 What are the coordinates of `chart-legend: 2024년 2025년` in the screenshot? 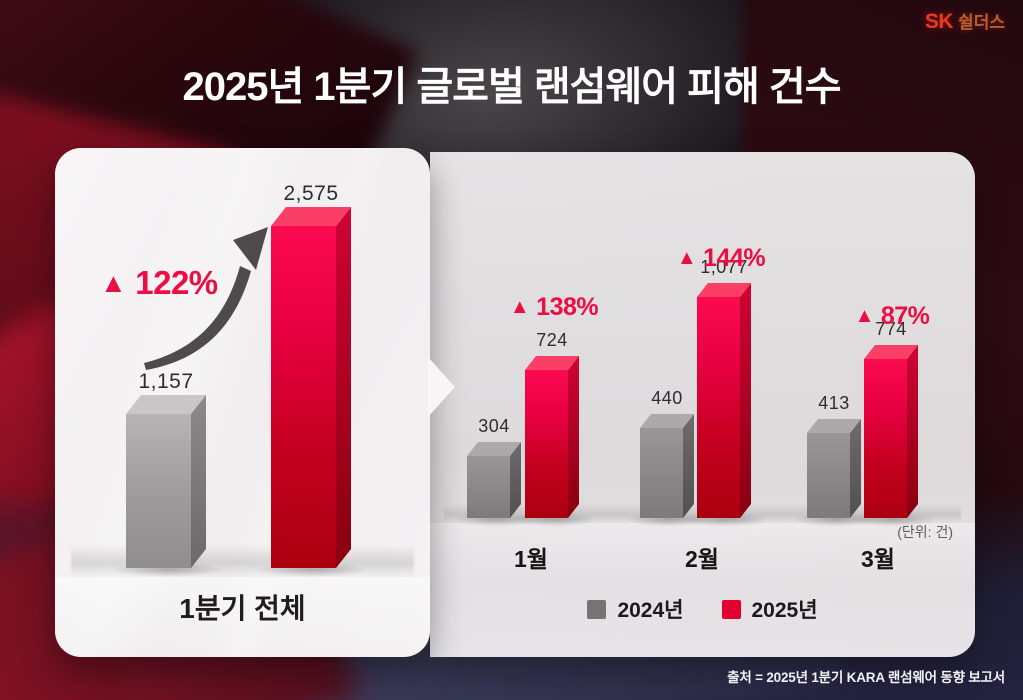 It's located at (702, 609).